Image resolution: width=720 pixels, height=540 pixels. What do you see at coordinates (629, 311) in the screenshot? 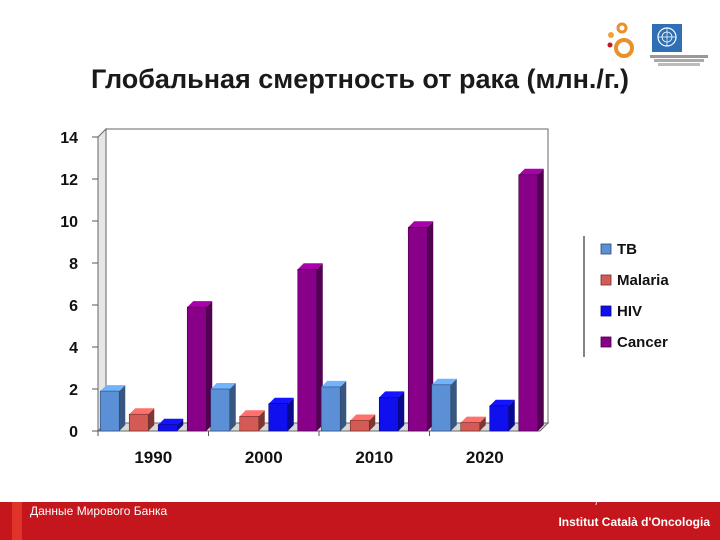
I see `legend-label-hiv: HIV` at bounding box center [629, 311].